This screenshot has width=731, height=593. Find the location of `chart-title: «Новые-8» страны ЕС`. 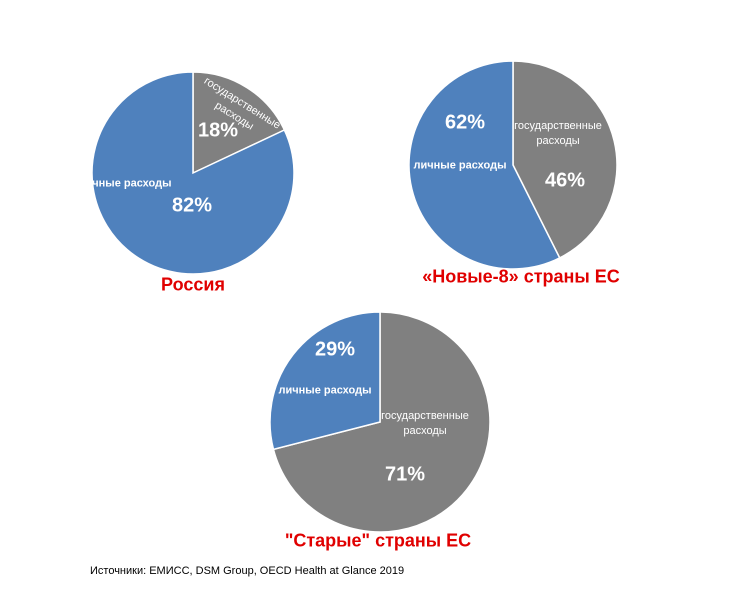

chart-title: «Новые-8» страны ЕС is located at coordinates (521, 276).